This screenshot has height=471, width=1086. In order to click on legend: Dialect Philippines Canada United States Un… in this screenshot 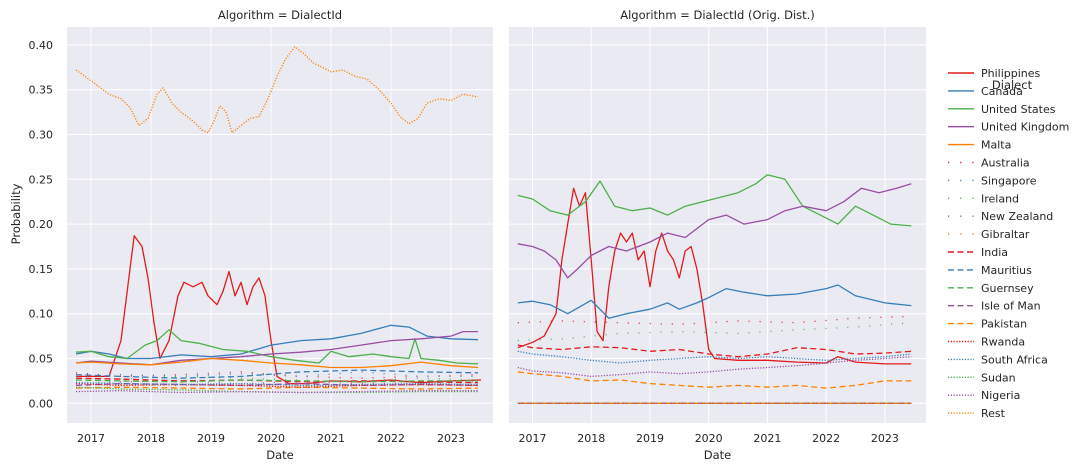, I will do `click(1008, 243)`.